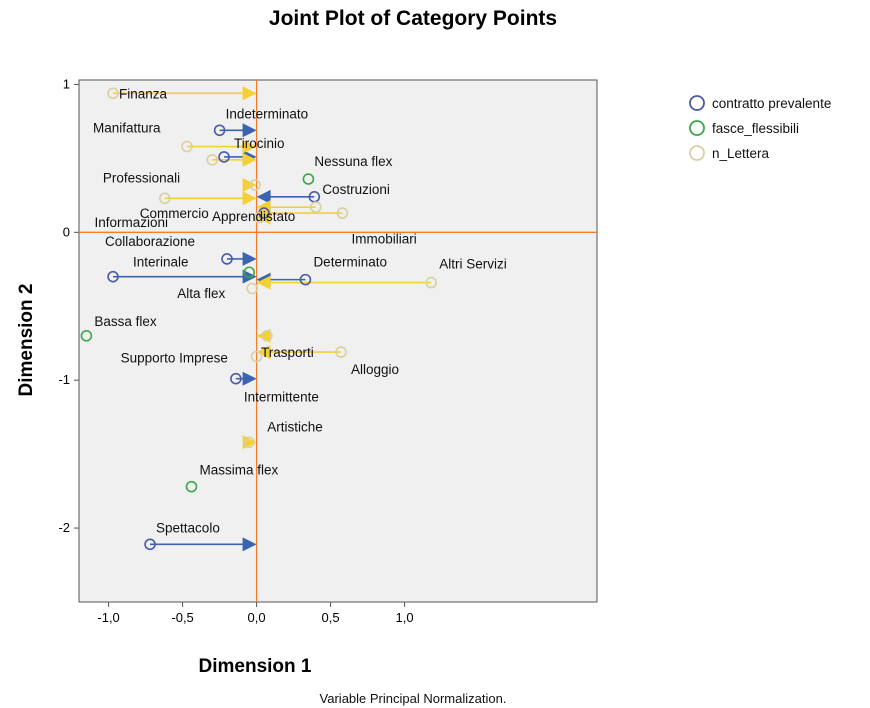  I want to click on point-label: Interinale, so click(161, 262).